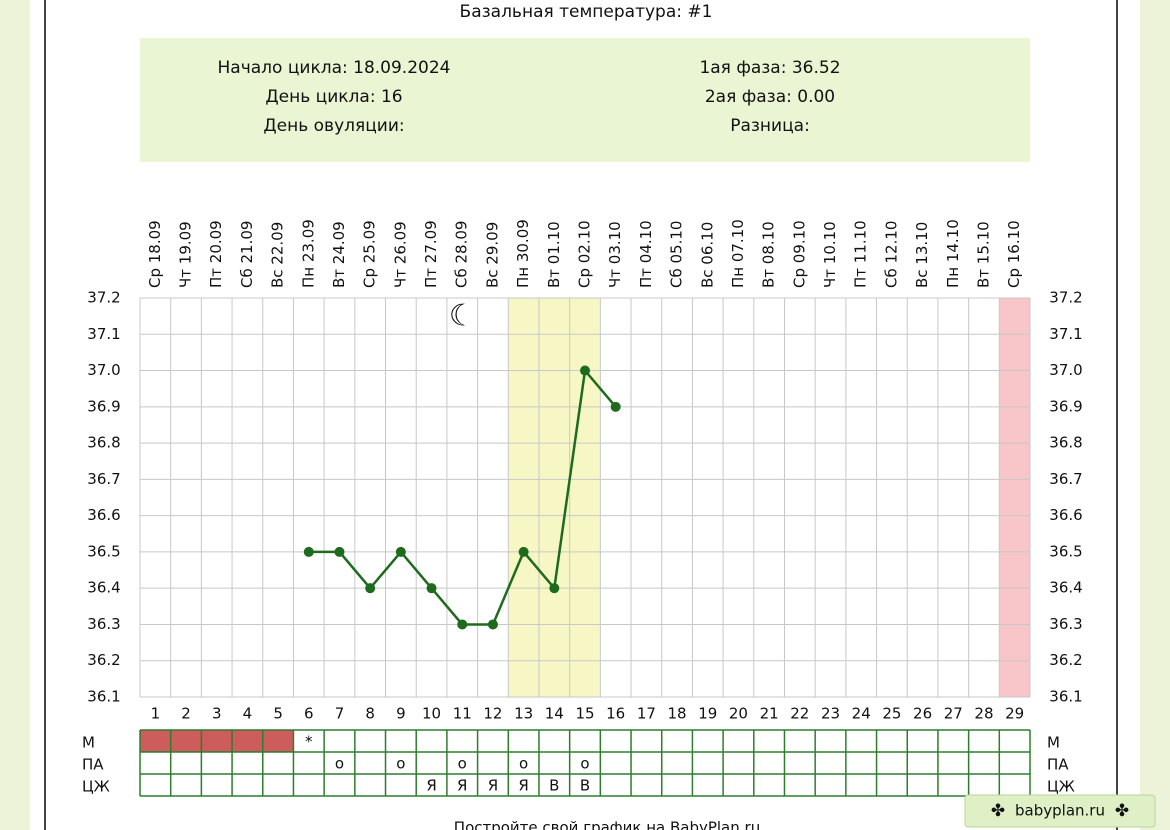  What do you see at coordinates (103, 443) in the screenshot?
I see `y-tick-label: 36.8` at bounding box center [103, 443].